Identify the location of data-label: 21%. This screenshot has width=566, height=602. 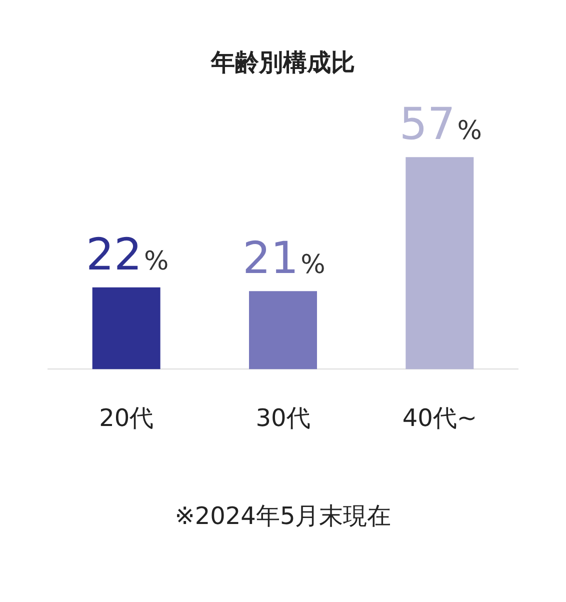
(284, 258).